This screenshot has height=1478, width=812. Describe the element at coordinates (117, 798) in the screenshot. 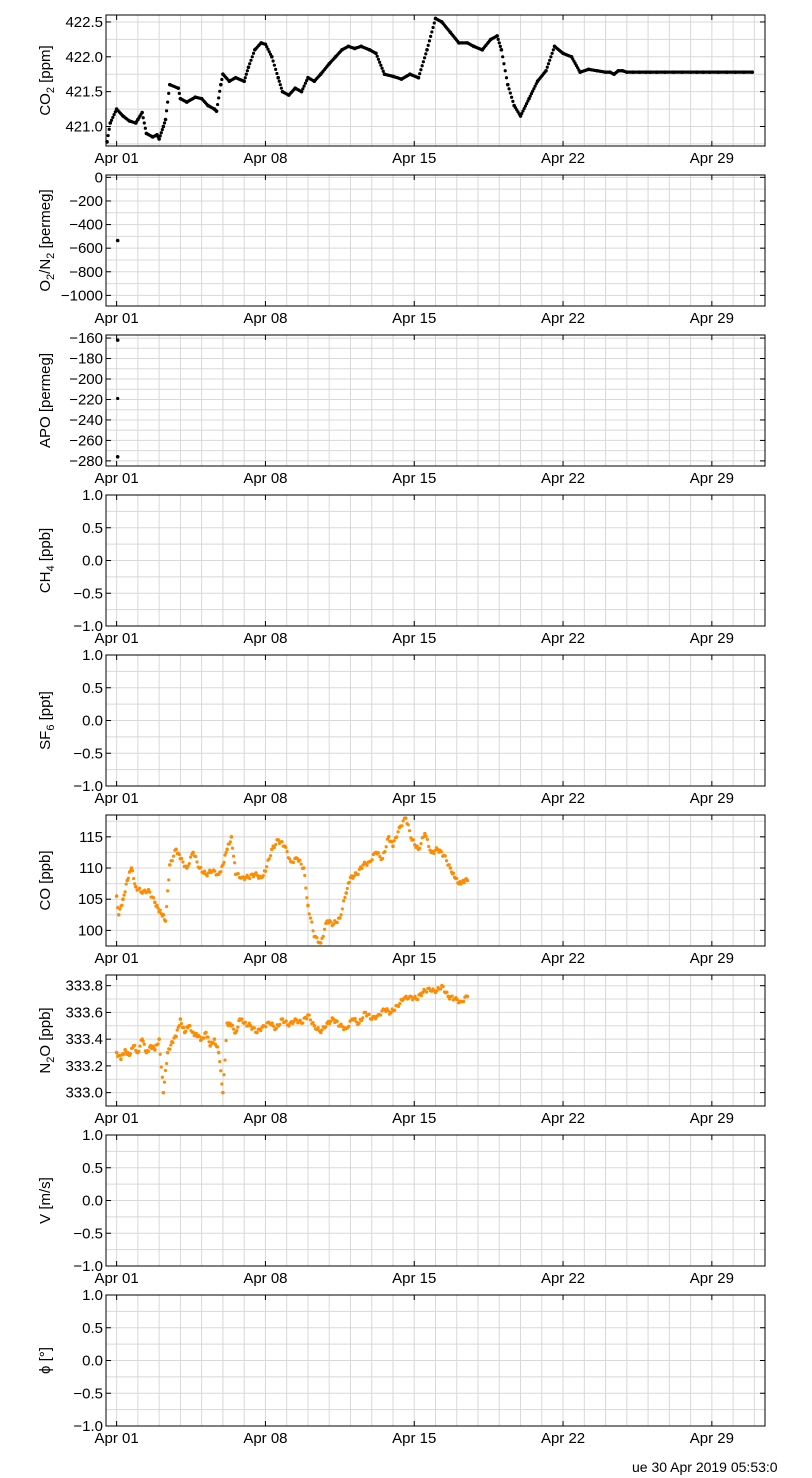

I see `x-tick-label: Apr 01` at that location.